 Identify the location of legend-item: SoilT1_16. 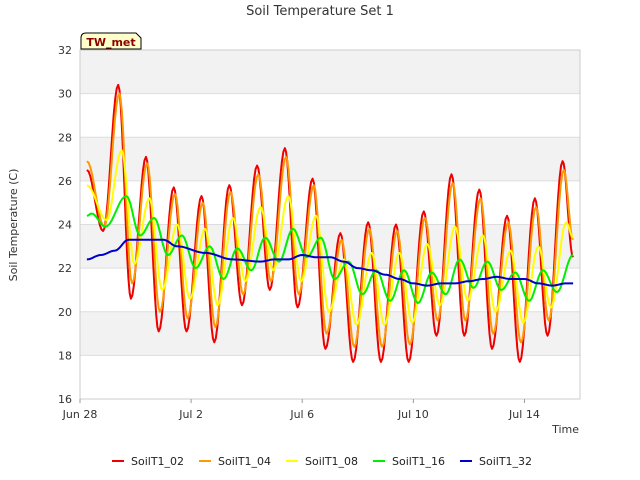
(409, 461).